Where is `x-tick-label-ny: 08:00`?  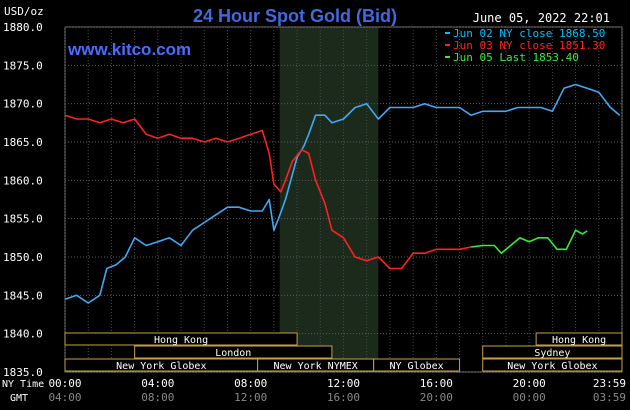
x-tick-label-ny: 08:00 is located at coordinates (250, 383).